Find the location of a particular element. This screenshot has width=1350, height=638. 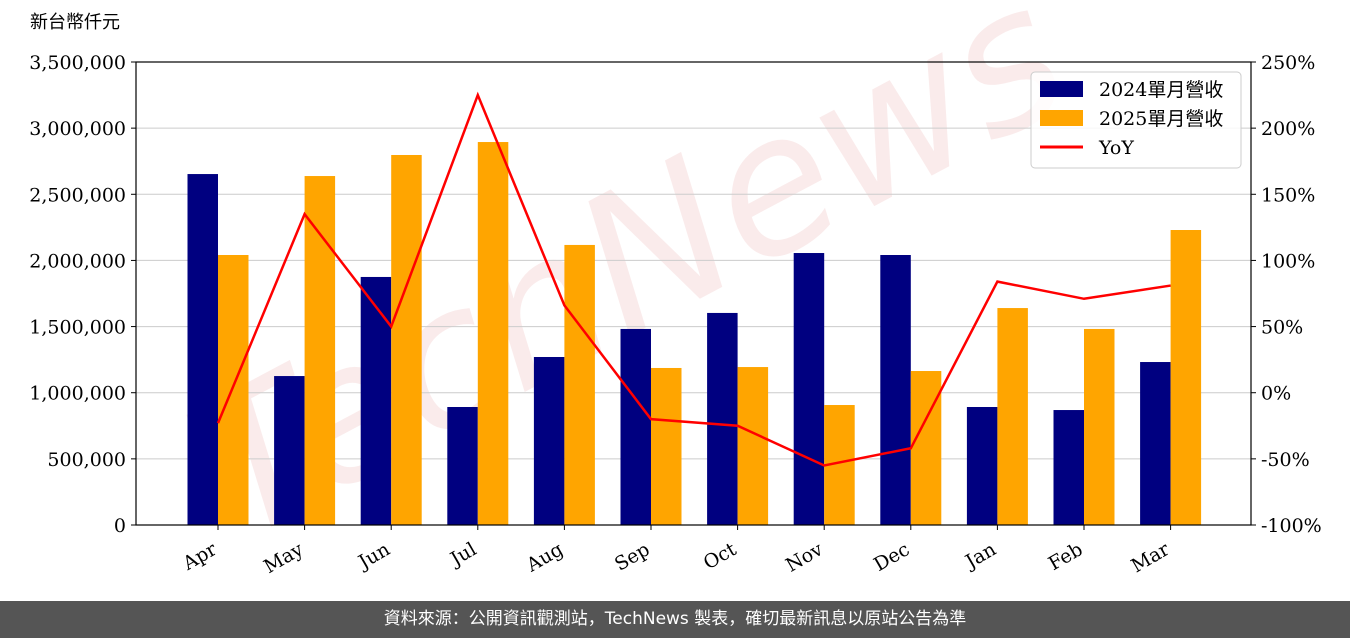

y2-tick-label: 250% is located at coordinates (1288, 63).